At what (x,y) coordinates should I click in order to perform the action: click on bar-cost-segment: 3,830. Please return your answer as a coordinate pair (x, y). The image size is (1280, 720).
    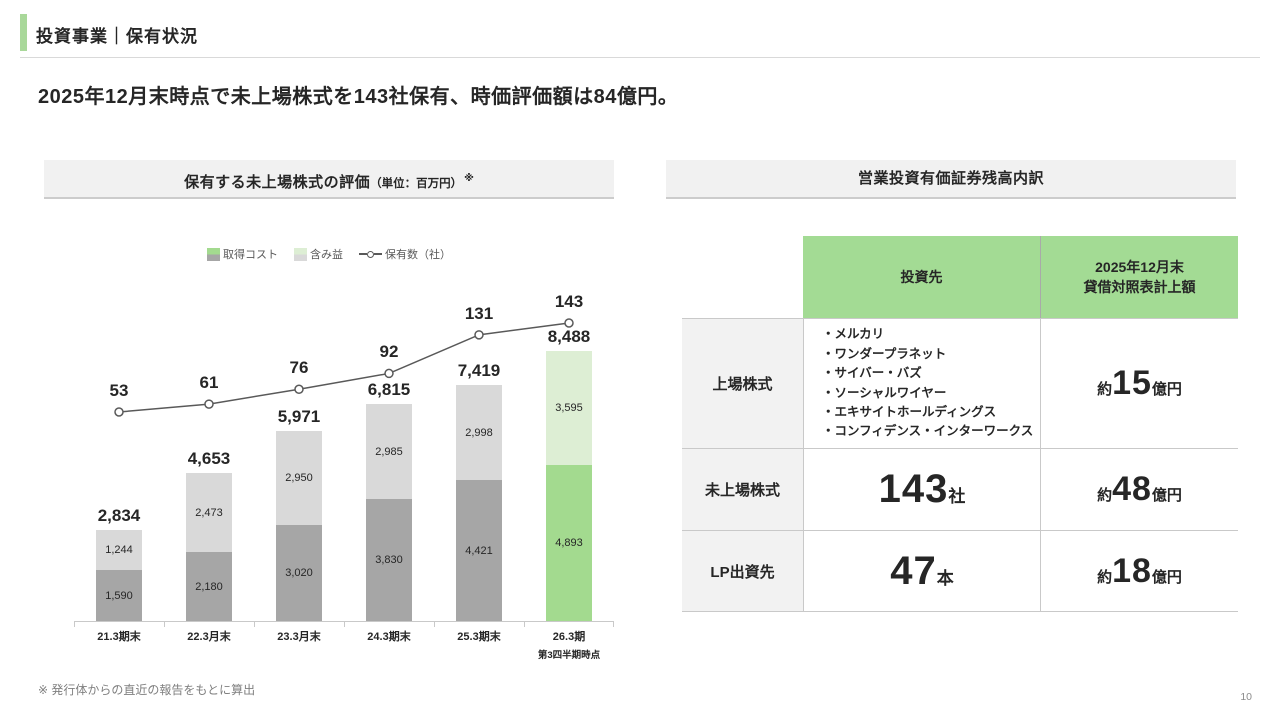
    Looking at the image, I should click on (389, 560).